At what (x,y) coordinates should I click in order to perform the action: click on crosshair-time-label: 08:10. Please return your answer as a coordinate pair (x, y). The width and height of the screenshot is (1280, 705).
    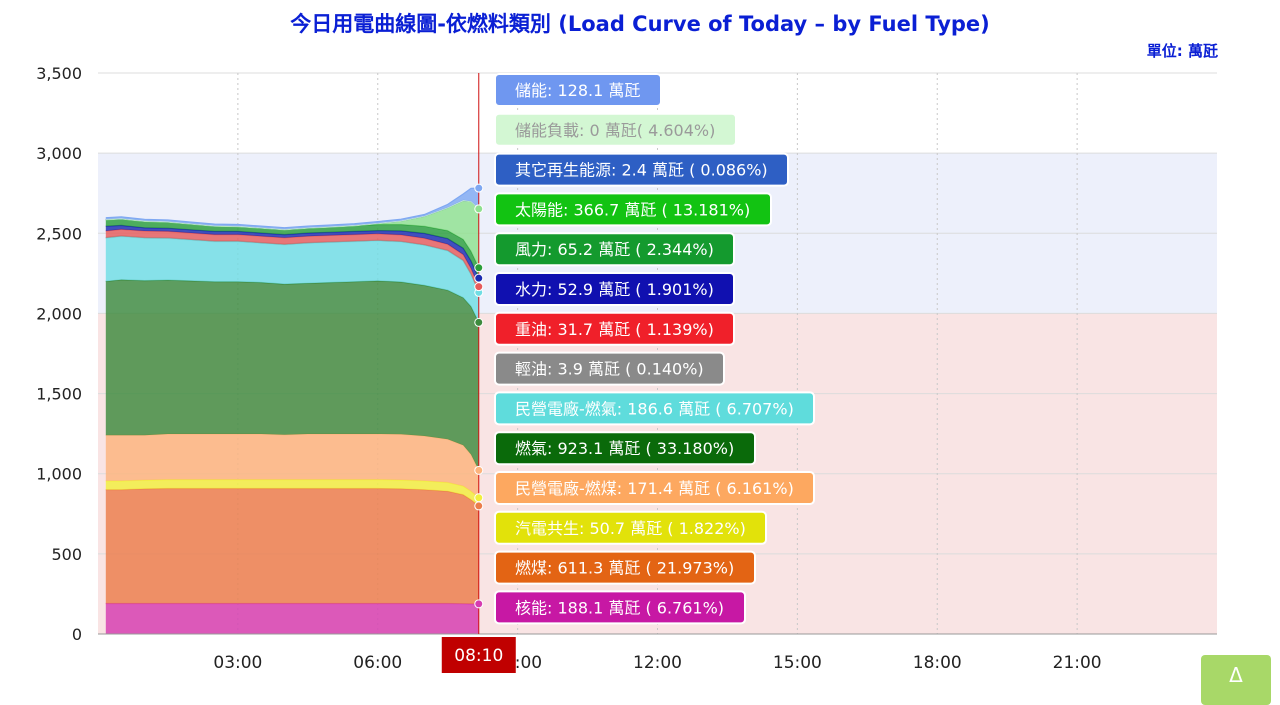
    Looking at the image, I should click on (478, 656).